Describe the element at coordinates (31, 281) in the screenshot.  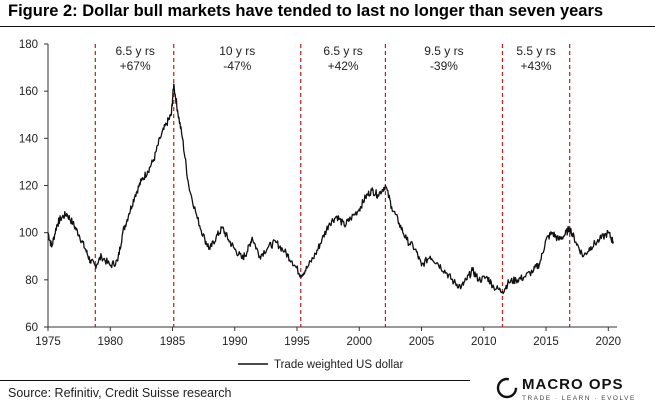
I see `y-tick-label: 80` at that location.